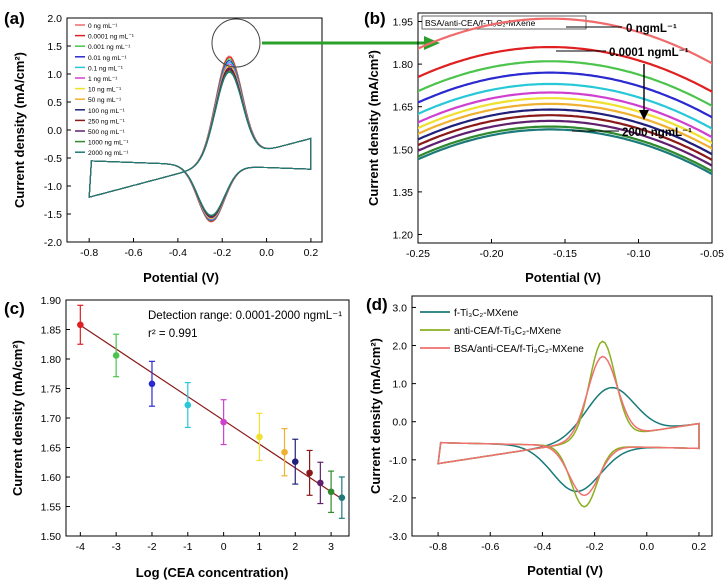  Describe the element at coordinates (115, 547) in the screenshot. I see `x-tick-label: -3` at that location.